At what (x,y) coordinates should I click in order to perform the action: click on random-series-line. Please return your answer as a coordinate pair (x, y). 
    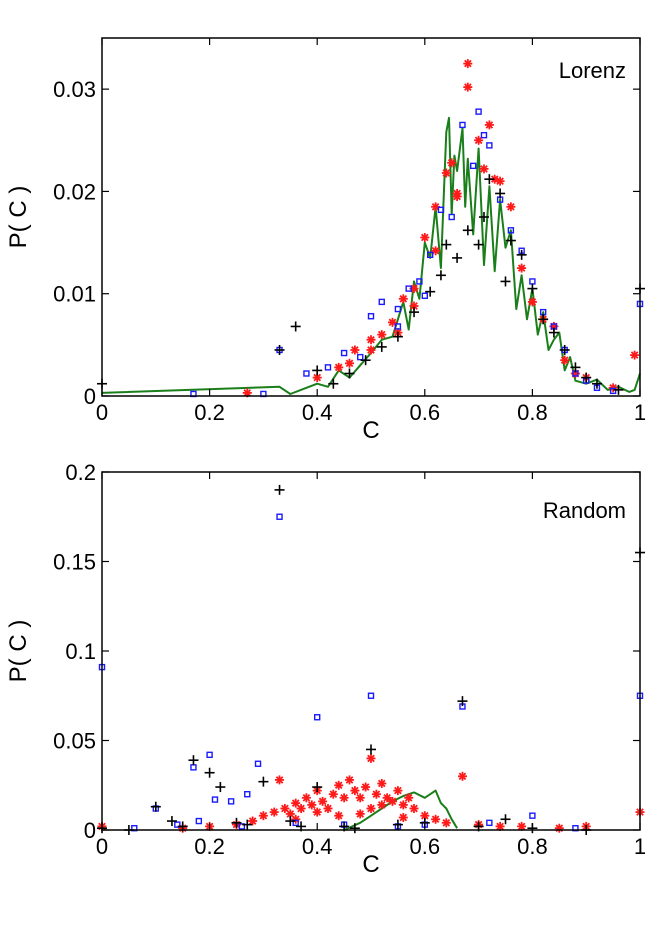
    Looking at the image, I should click on (400, 810).